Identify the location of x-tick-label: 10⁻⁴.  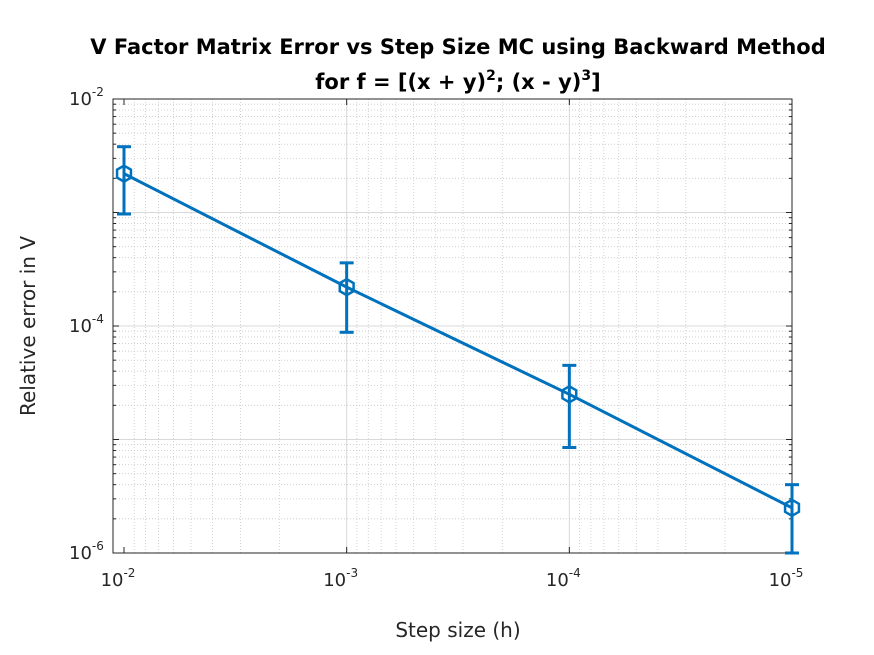
(563, 578).